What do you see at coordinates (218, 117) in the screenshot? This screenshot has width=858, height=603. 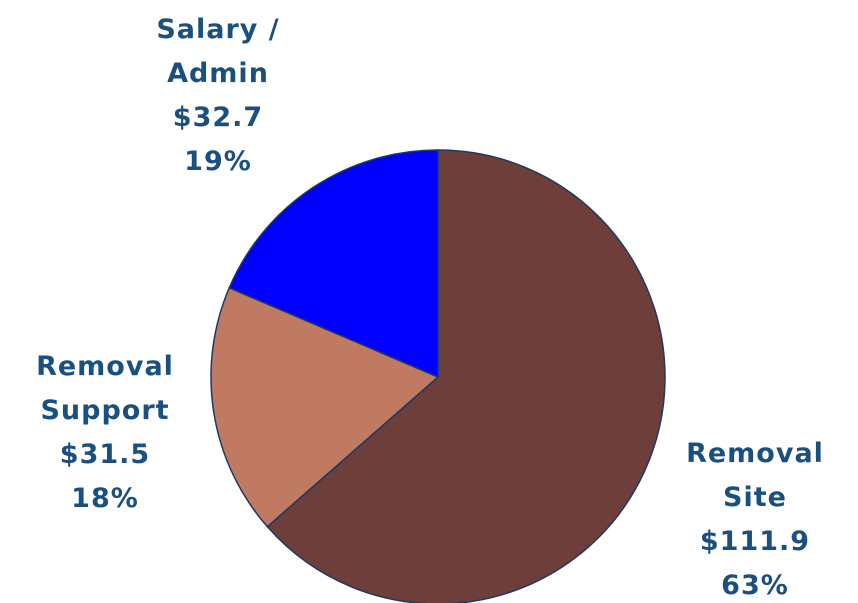 I see `slice-value: $32.7` at bounding box center [218, 117].